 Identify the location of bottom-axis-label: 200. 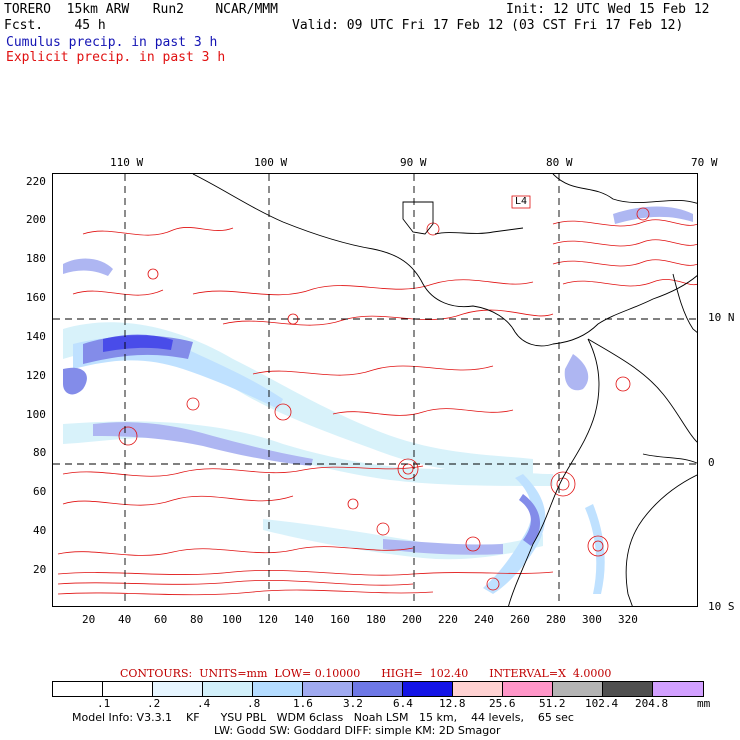
(412, 619).